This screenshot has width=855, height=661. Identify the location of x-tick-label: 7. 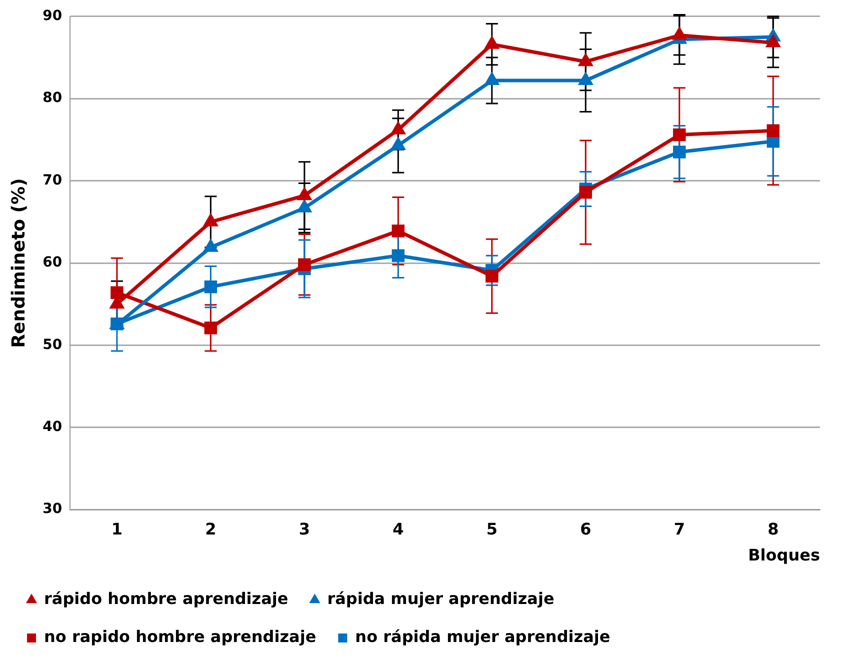
(679, 528).